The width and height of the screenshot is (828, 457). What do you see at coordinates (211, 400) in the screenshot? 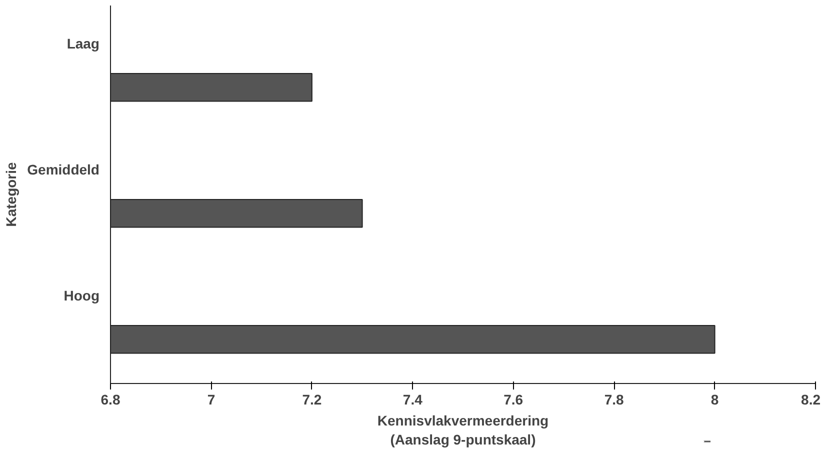
I see `x-tick-label: 7` at bounding box center [211, 400].